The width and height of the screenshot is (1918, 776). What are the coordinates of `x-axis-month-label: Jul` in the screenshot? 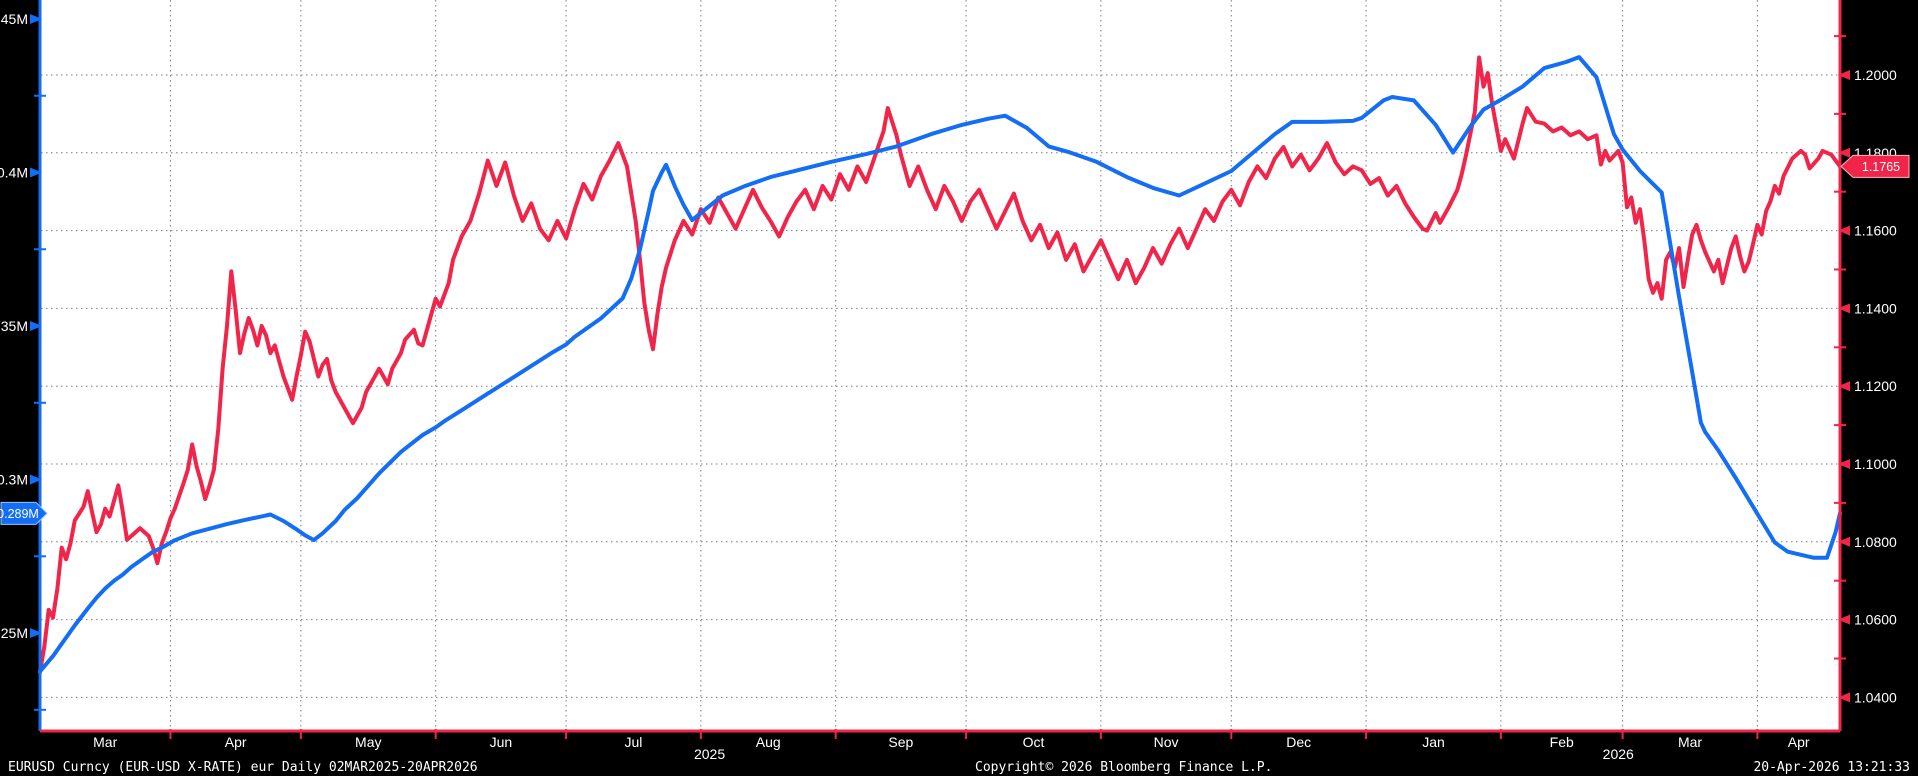 It's located at (634, 742).